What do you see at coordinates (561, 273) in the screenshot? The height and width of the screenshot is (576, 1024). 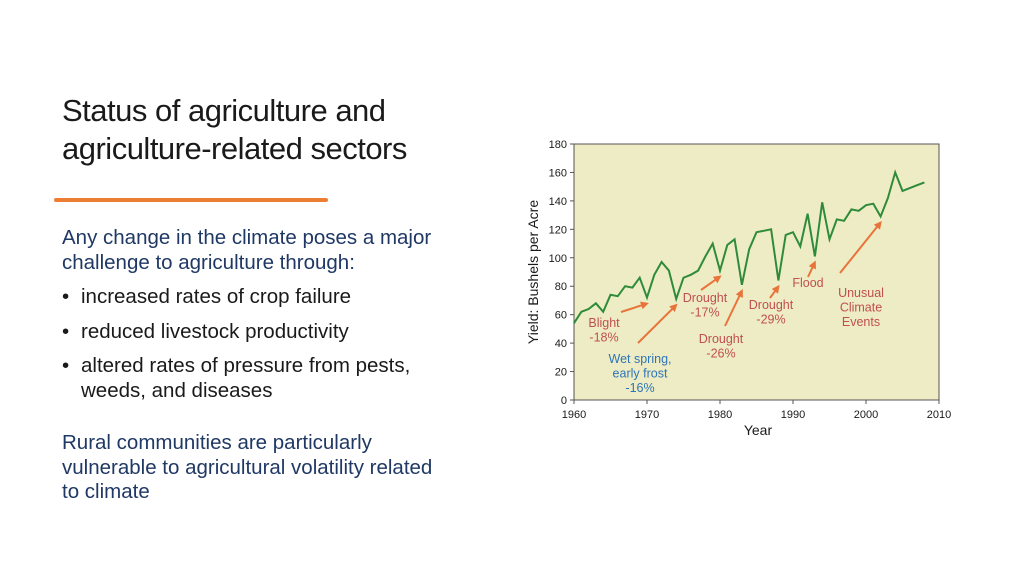 I see `y-axis-ticks: 0 20 40 60 80 100 120 140 160 180` at bounding box center [561, 273].